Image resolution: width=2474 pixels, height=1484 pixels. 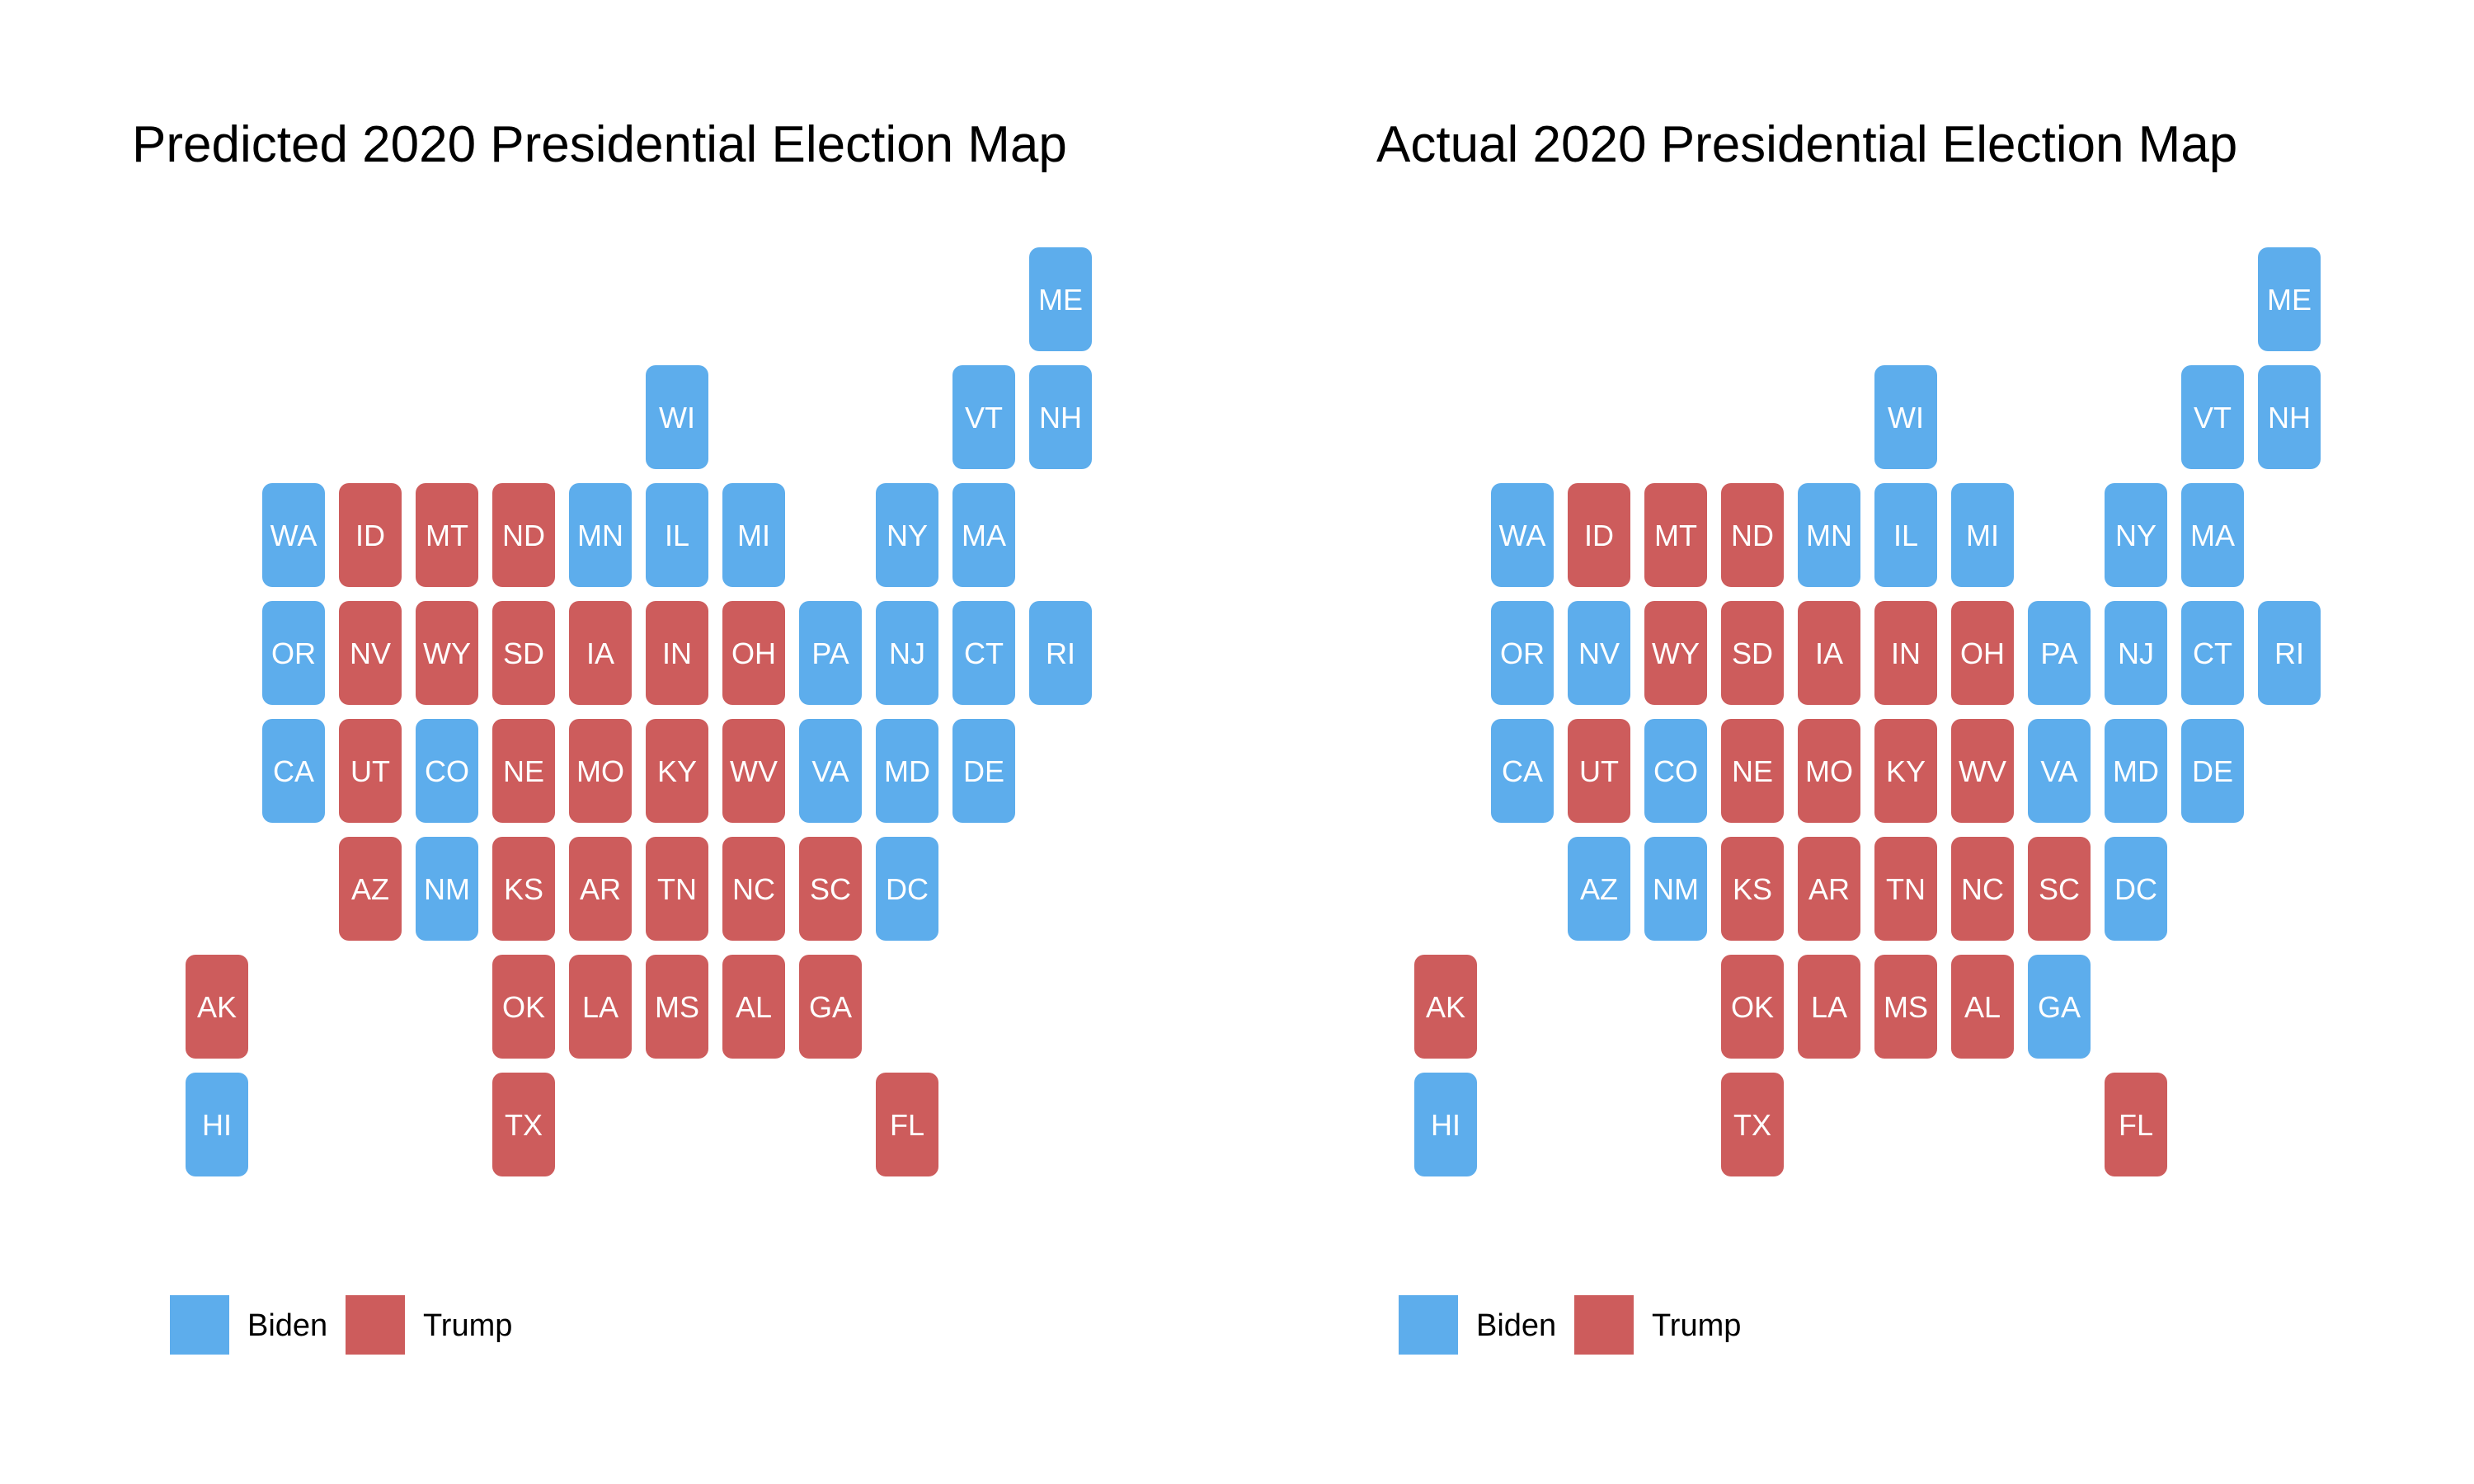 I want to click on state-tile-ga: GA, so click(x=2059, y=1007).